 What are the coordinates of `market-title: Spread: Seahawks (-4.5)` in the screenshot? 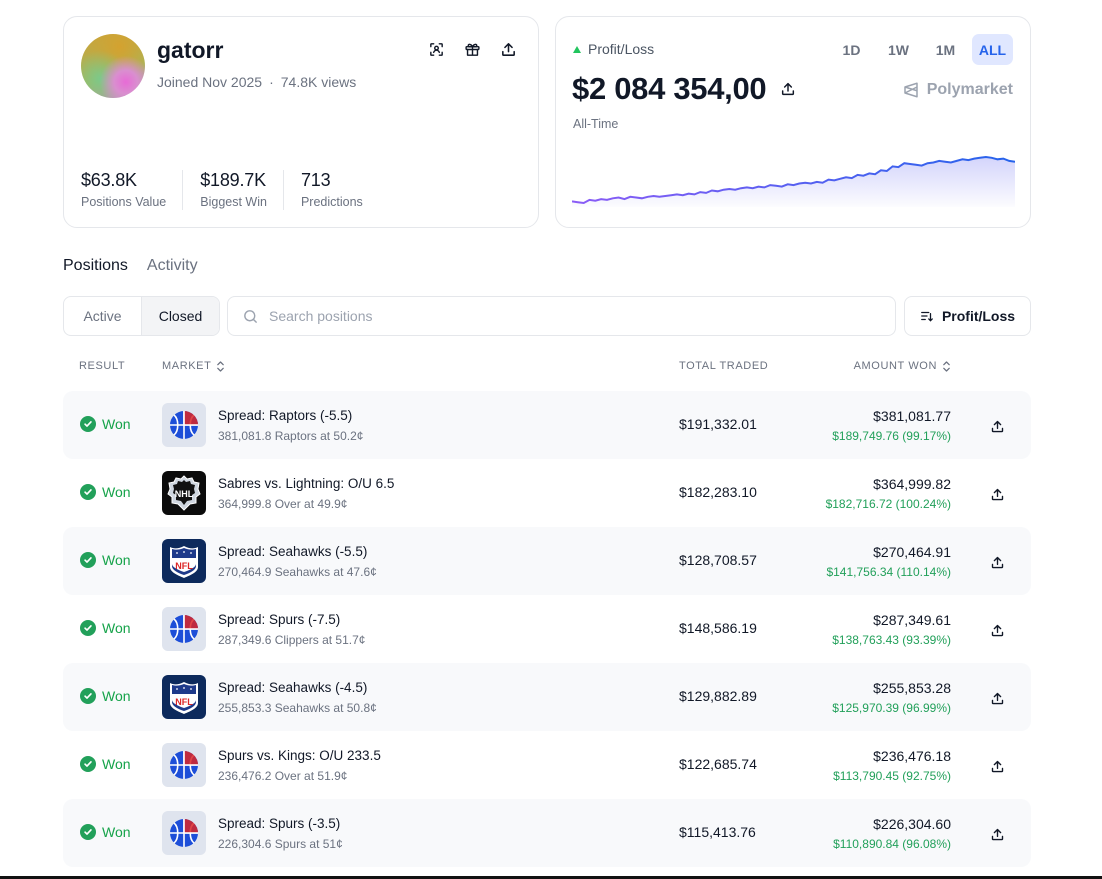 It's located at (293, 687).